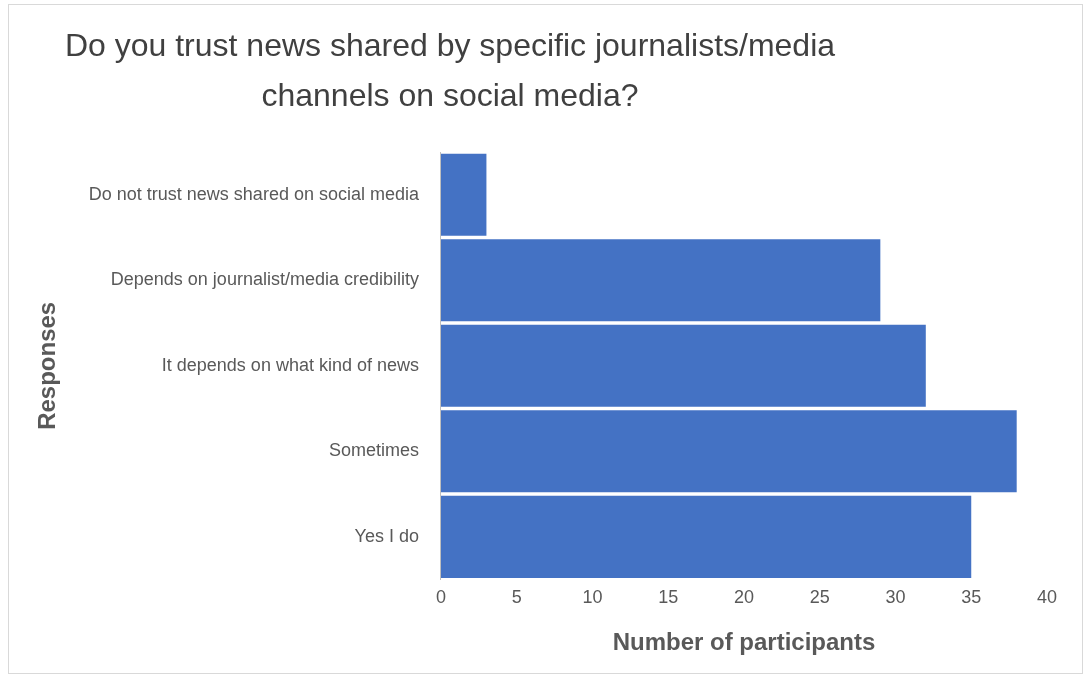  What do you see at coordinates (744, 642) in the screenshot?
I see `x-axis-title: Number of participants` at bounding box center [744, 642].